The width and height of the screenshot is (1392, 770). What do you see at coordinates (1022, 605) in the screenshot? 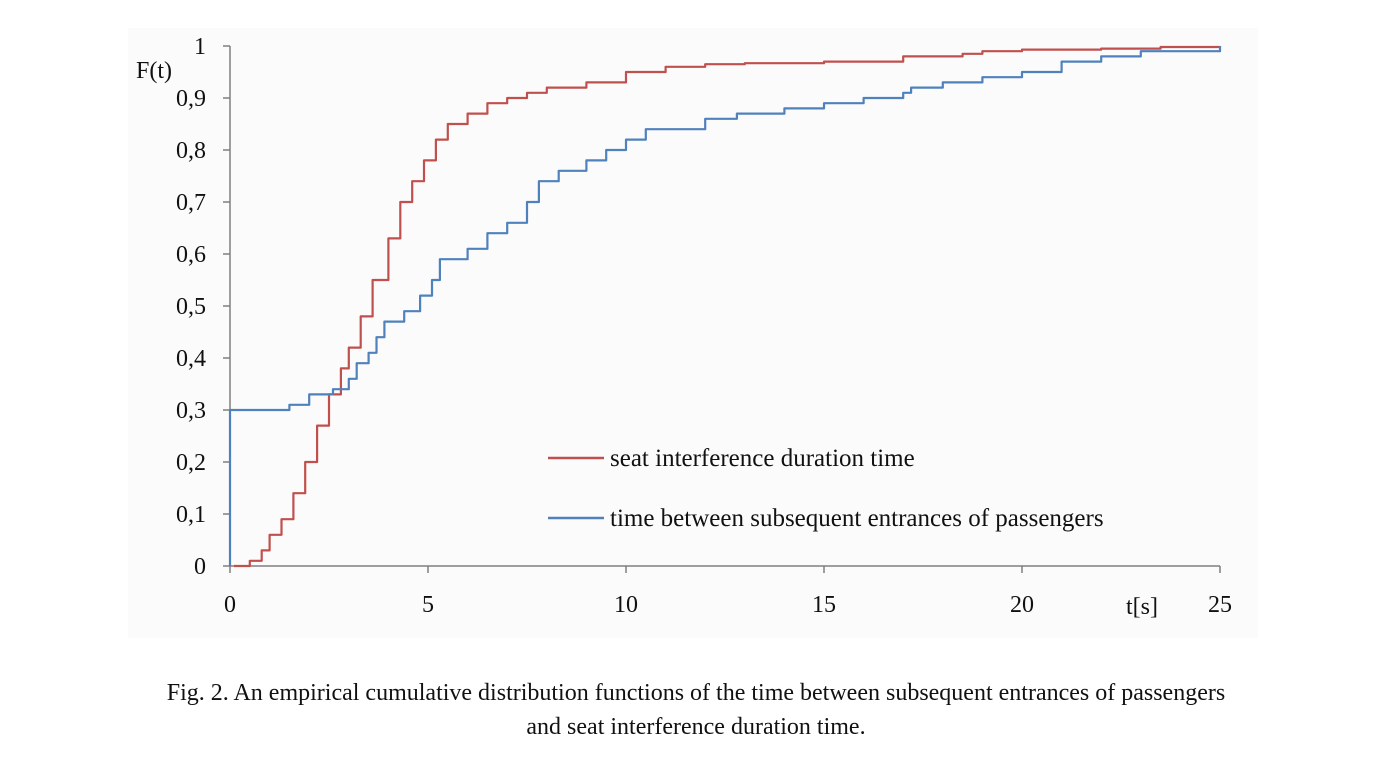
I see `x-tick-label: 20` at bounding box center [1022, 605].